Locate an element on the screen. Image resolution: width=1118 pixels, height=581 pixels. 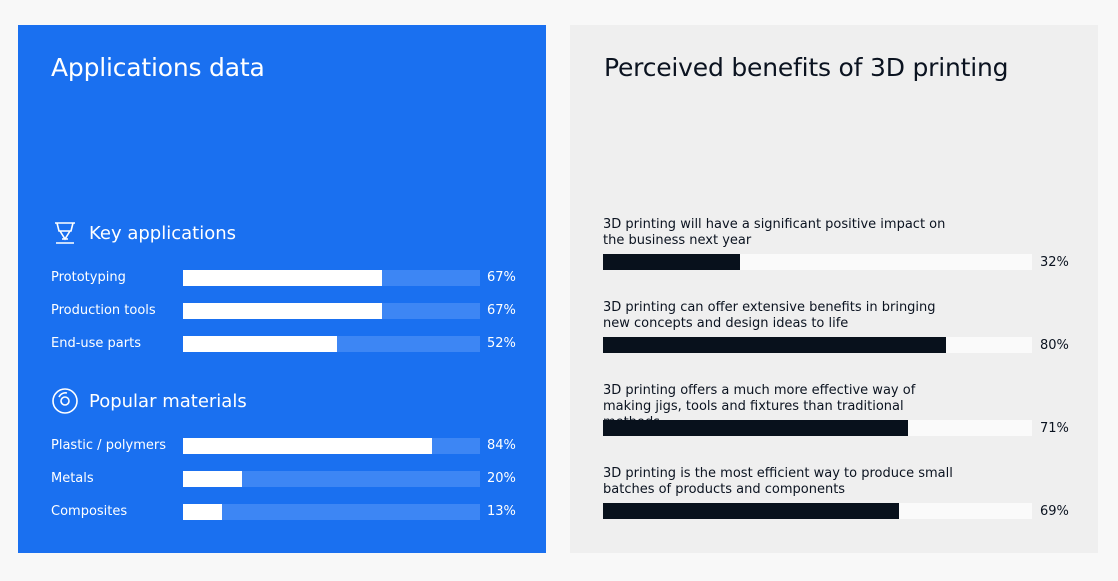
bar-value: 69% is located at coordinates (1054, 511).